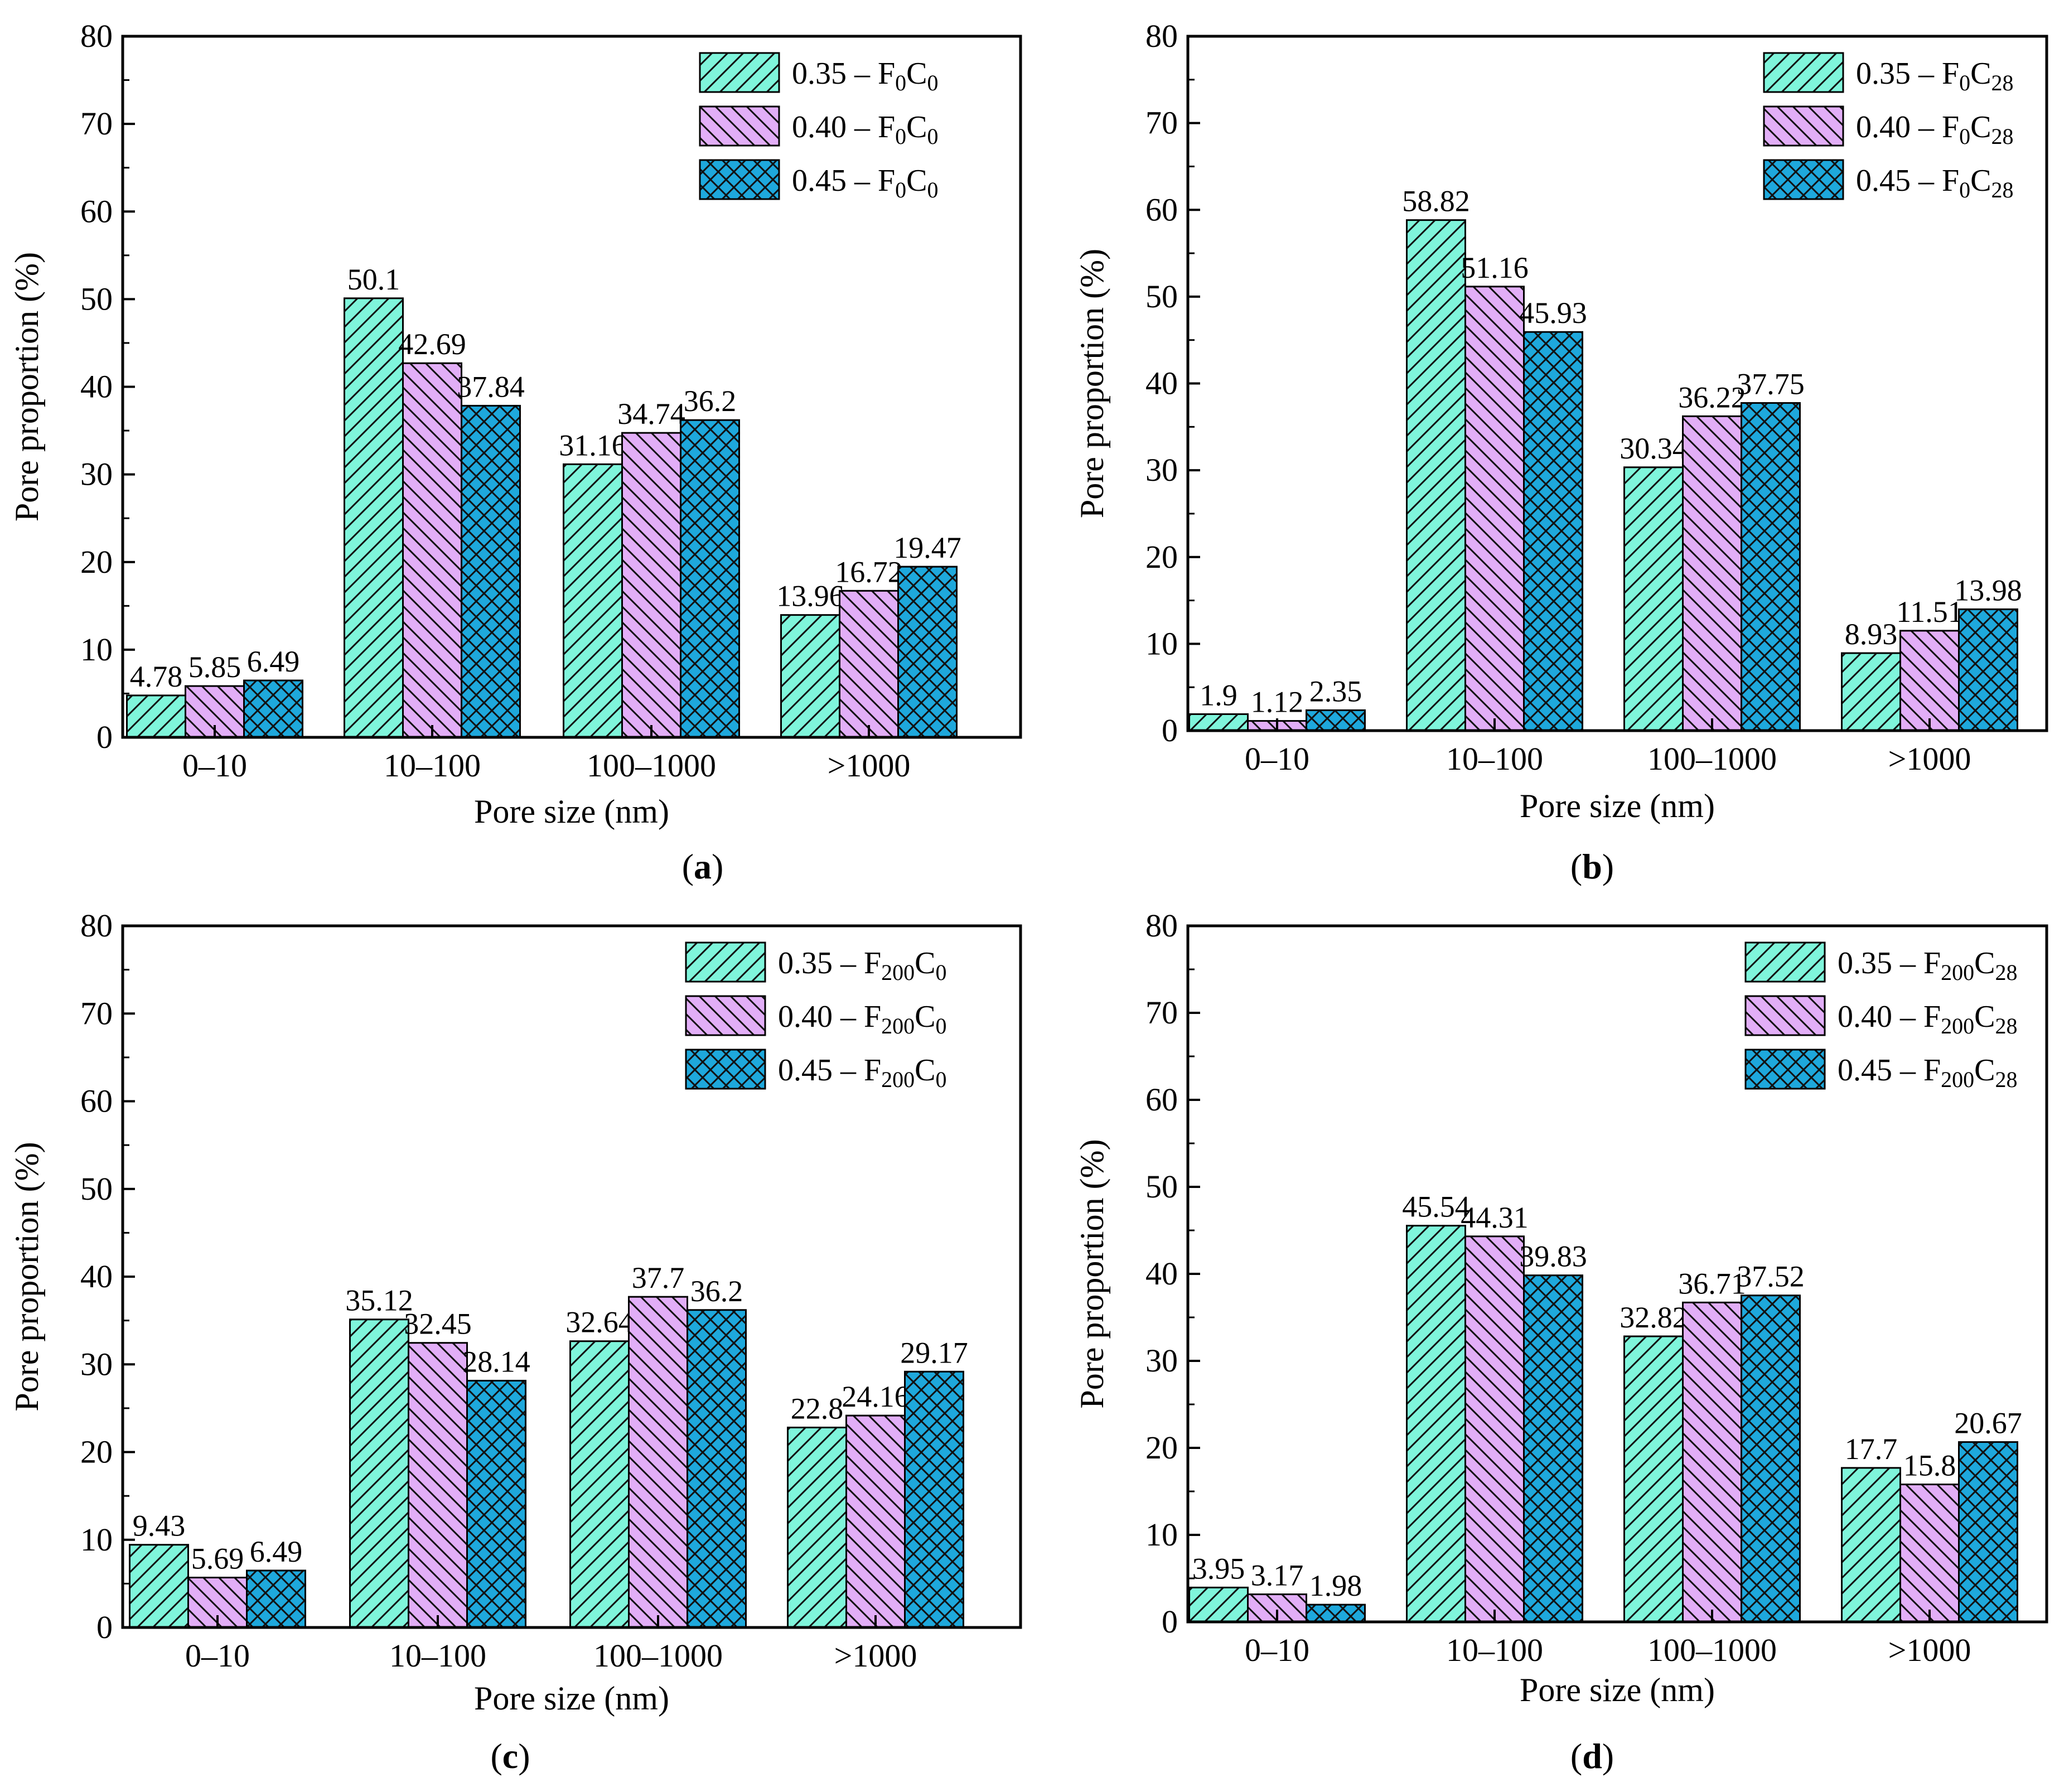  What do you see at coordinates (934, 1353) in the screenshot?
I see `bar-value-label: 29.17` at bounding box center [934, 1353].